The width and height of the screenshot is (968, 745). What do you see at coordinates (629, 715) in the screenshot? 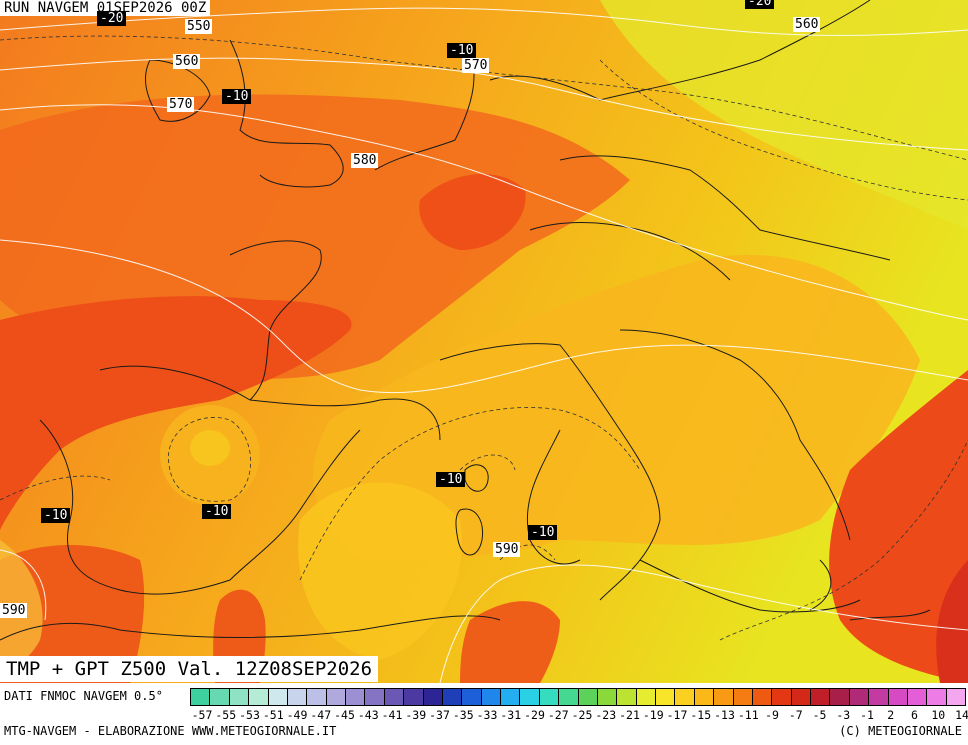
I see `color-scale-label: -21` at bounding box center [629, 715].